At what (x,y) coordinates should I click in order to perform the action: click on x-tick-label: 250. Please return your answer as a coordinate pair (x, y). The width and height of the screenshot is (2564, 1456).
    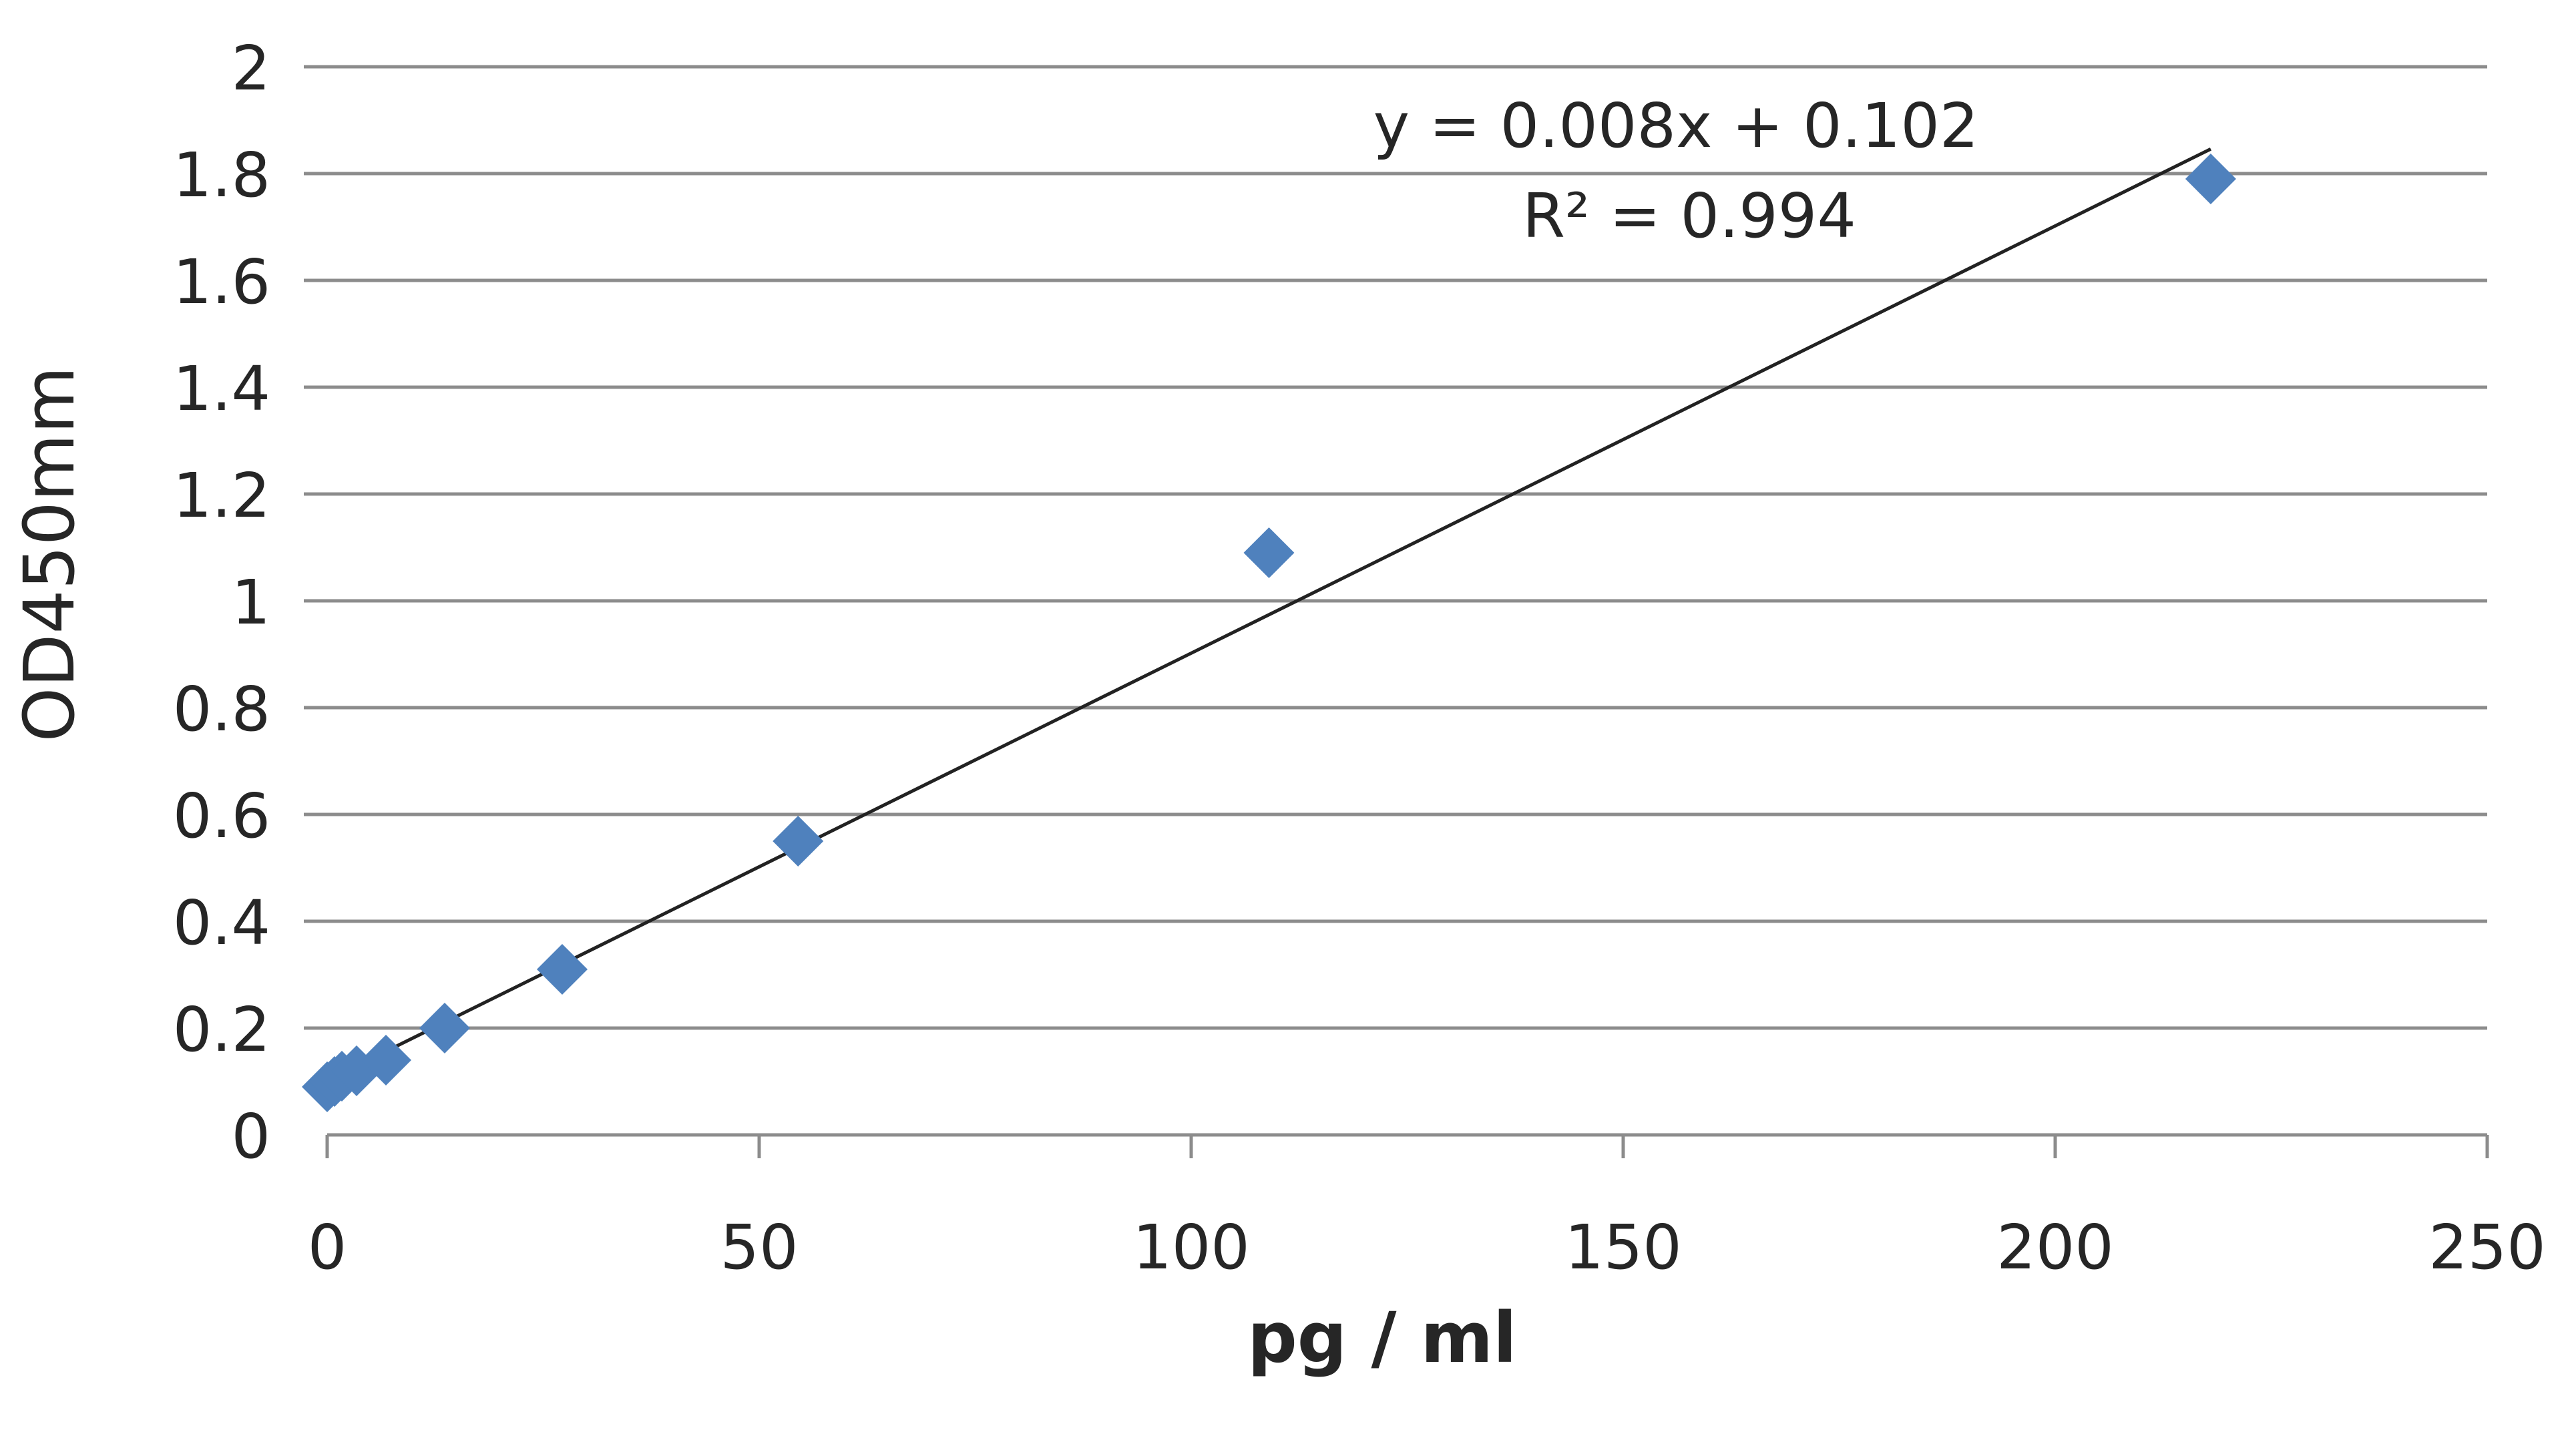
    Looking at the image, I should click on (2487, 1247).